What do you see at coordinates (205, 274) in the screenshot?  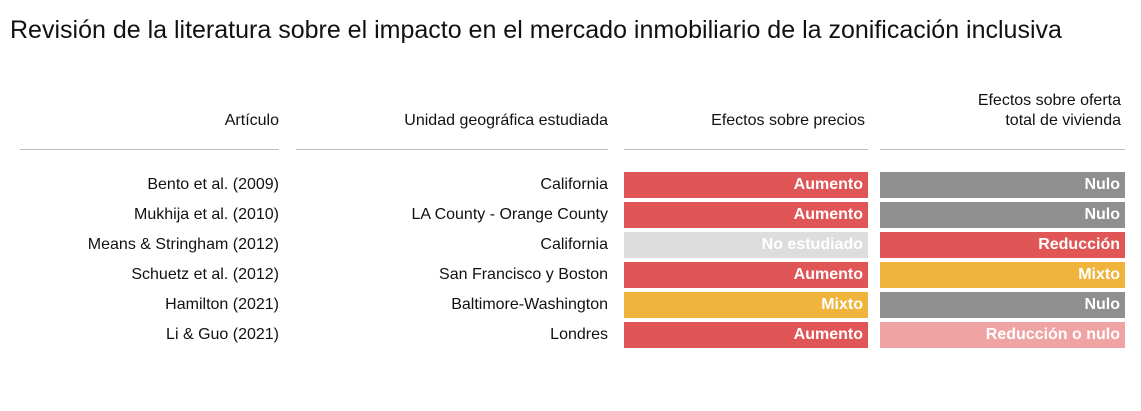 I see `row-article: Schuetz et al. (2012)` at bounding box center [205, 274].